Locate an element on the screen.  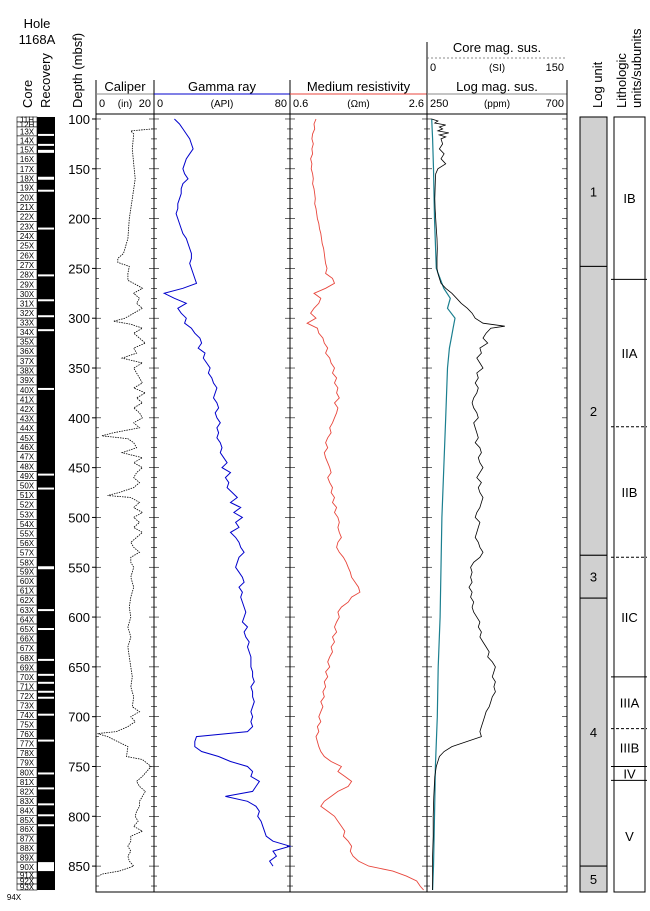
core-label: 52X is located at coordinates (27, 504).